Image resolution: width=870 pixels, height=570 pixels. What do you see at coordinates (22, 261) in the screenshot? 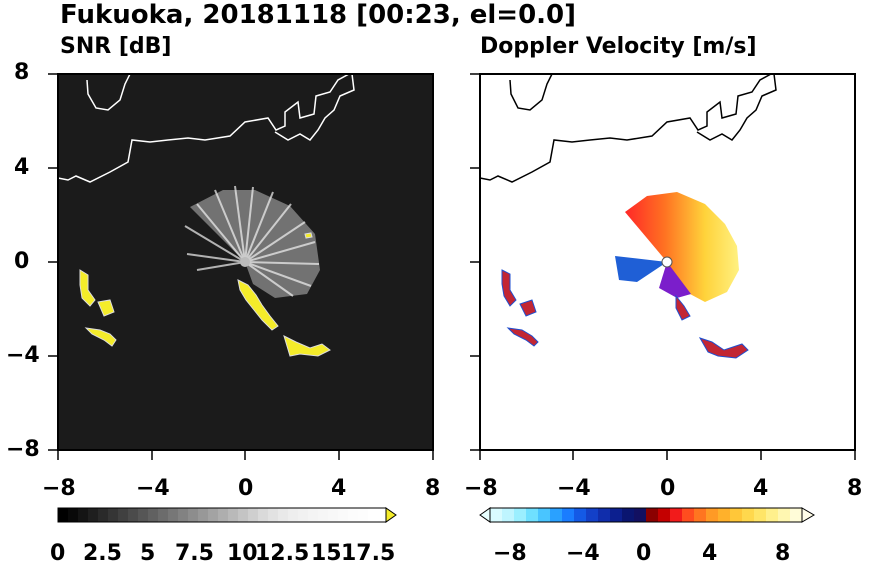
I see `y-tick-label: 0` at bounding box center [22, 261].